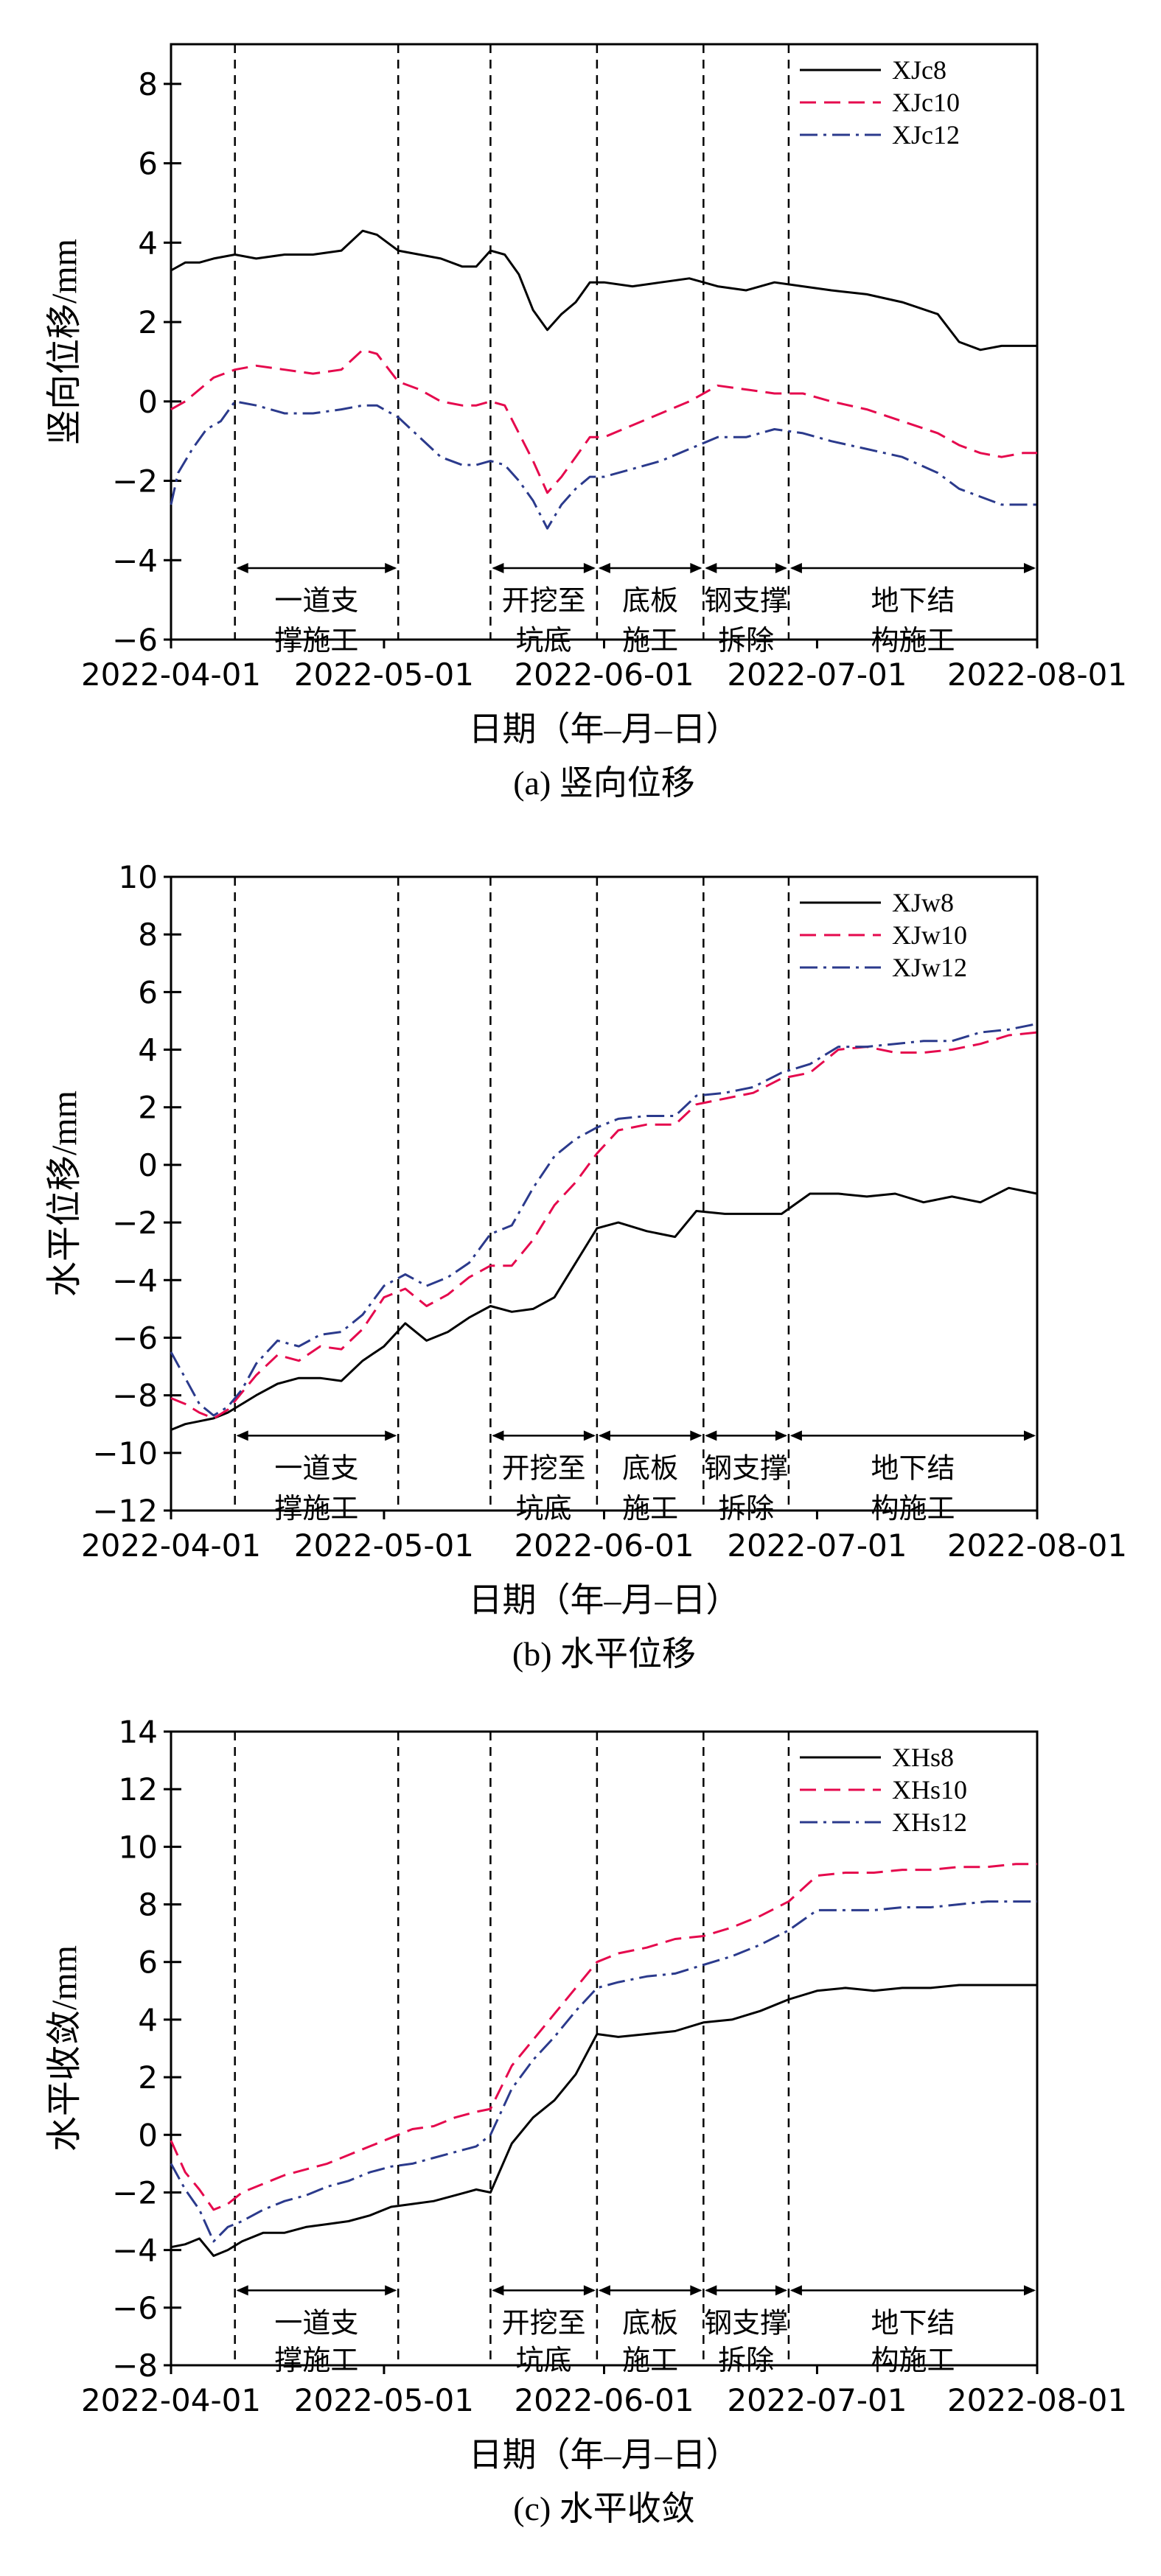 The width and height of the screenshot is (1161, 2576). I want to click on legend-label: XJw8, so click(923, 902).